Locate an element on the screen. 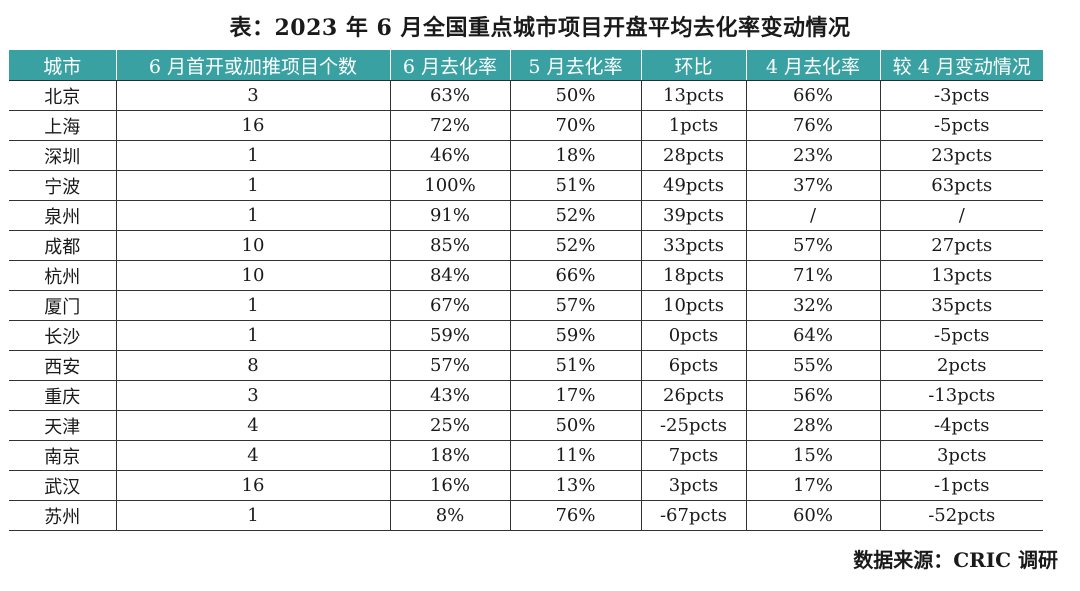  cell-june-rate: 16% is located at coordinates (450, 485).